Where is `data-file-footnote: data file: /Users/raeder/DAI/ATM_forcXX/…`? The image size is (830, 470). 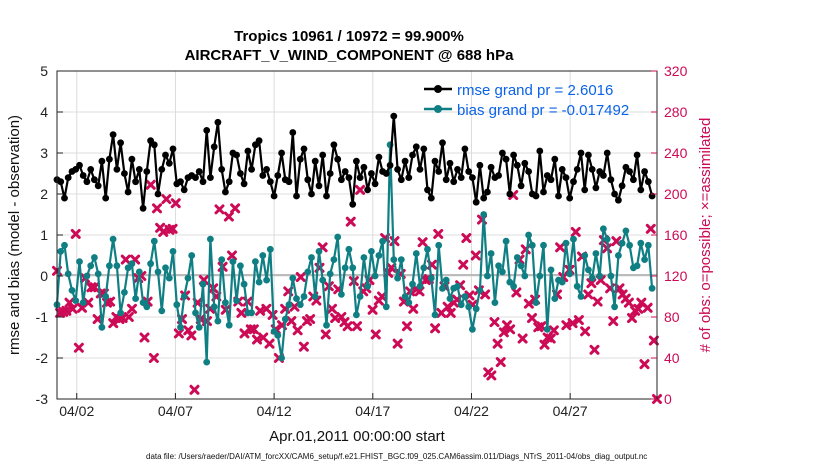
data-file-footnote: data file: /Users/raeder/DAI/ATM_forcXX/… is located at coordinates (396, 456).